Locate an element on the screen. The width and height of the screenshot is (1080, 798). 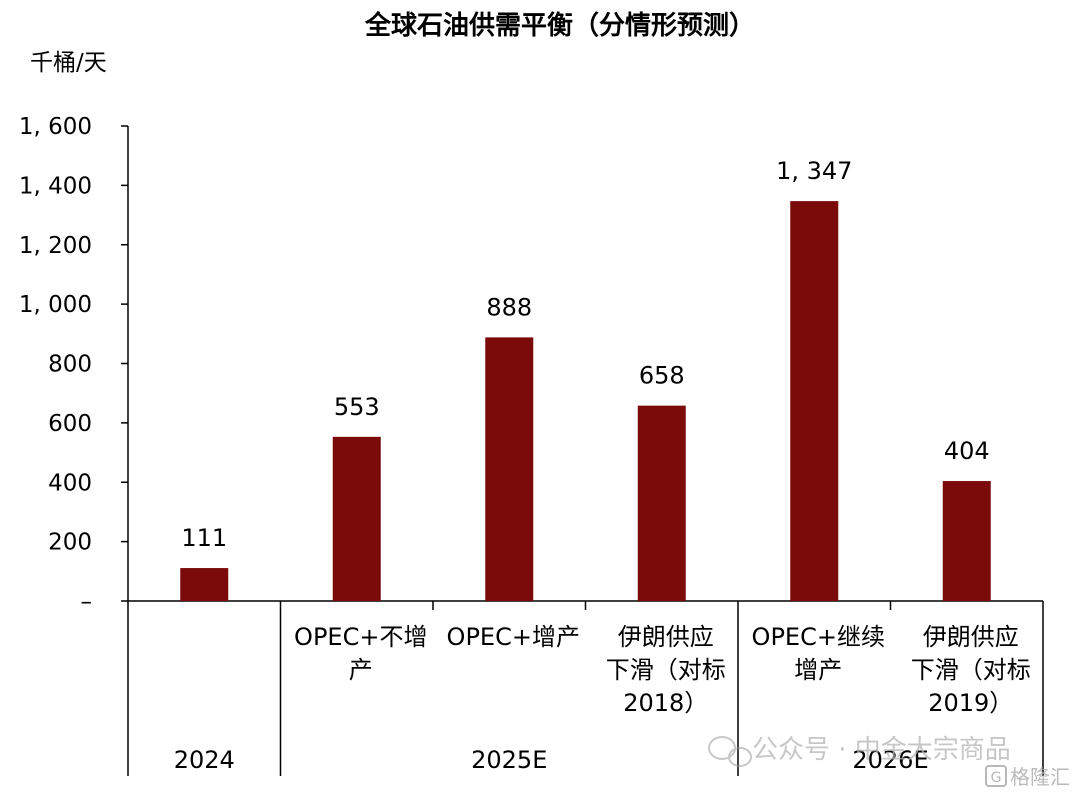
category-label: 2018） is located at coordinates (665, 703).